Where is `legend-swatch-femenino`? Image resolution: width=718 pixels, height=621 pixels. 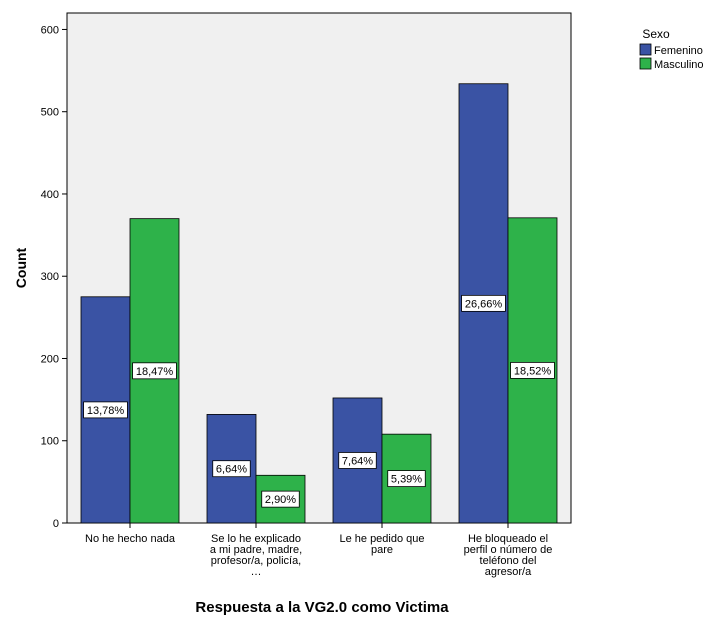
legend-swatch-femenino is located at coordinates (645, 49).